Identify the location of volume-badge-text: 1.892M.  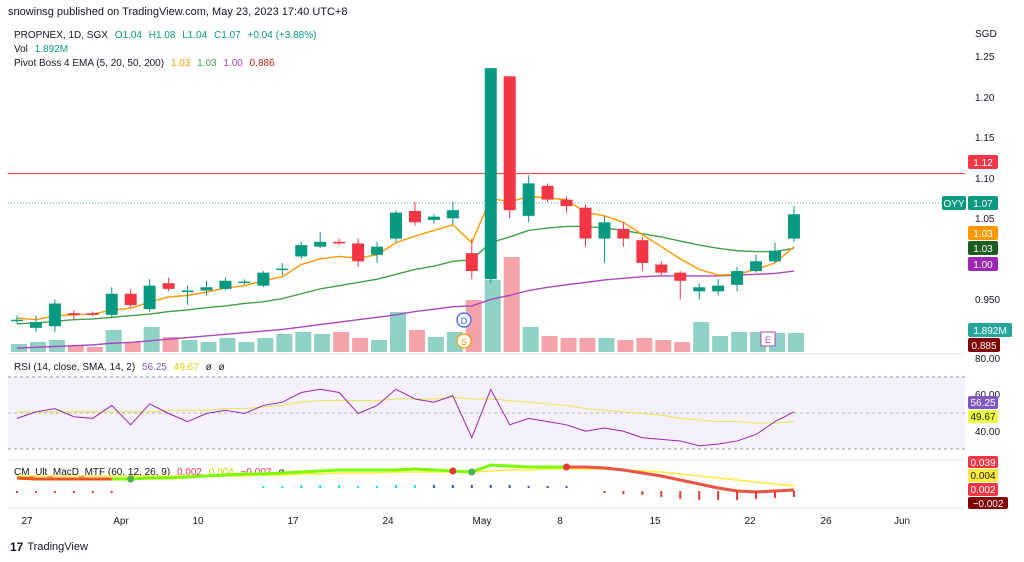
(989, 331).